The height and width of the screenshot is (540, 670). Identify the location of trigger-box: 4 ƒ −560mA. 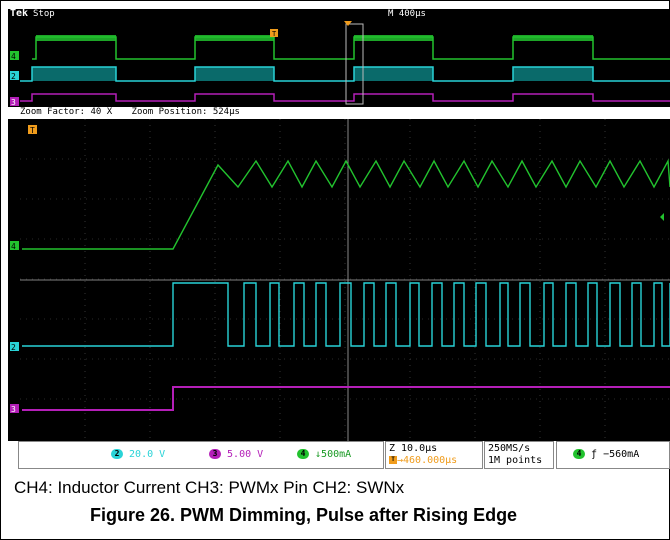
(613, 455).